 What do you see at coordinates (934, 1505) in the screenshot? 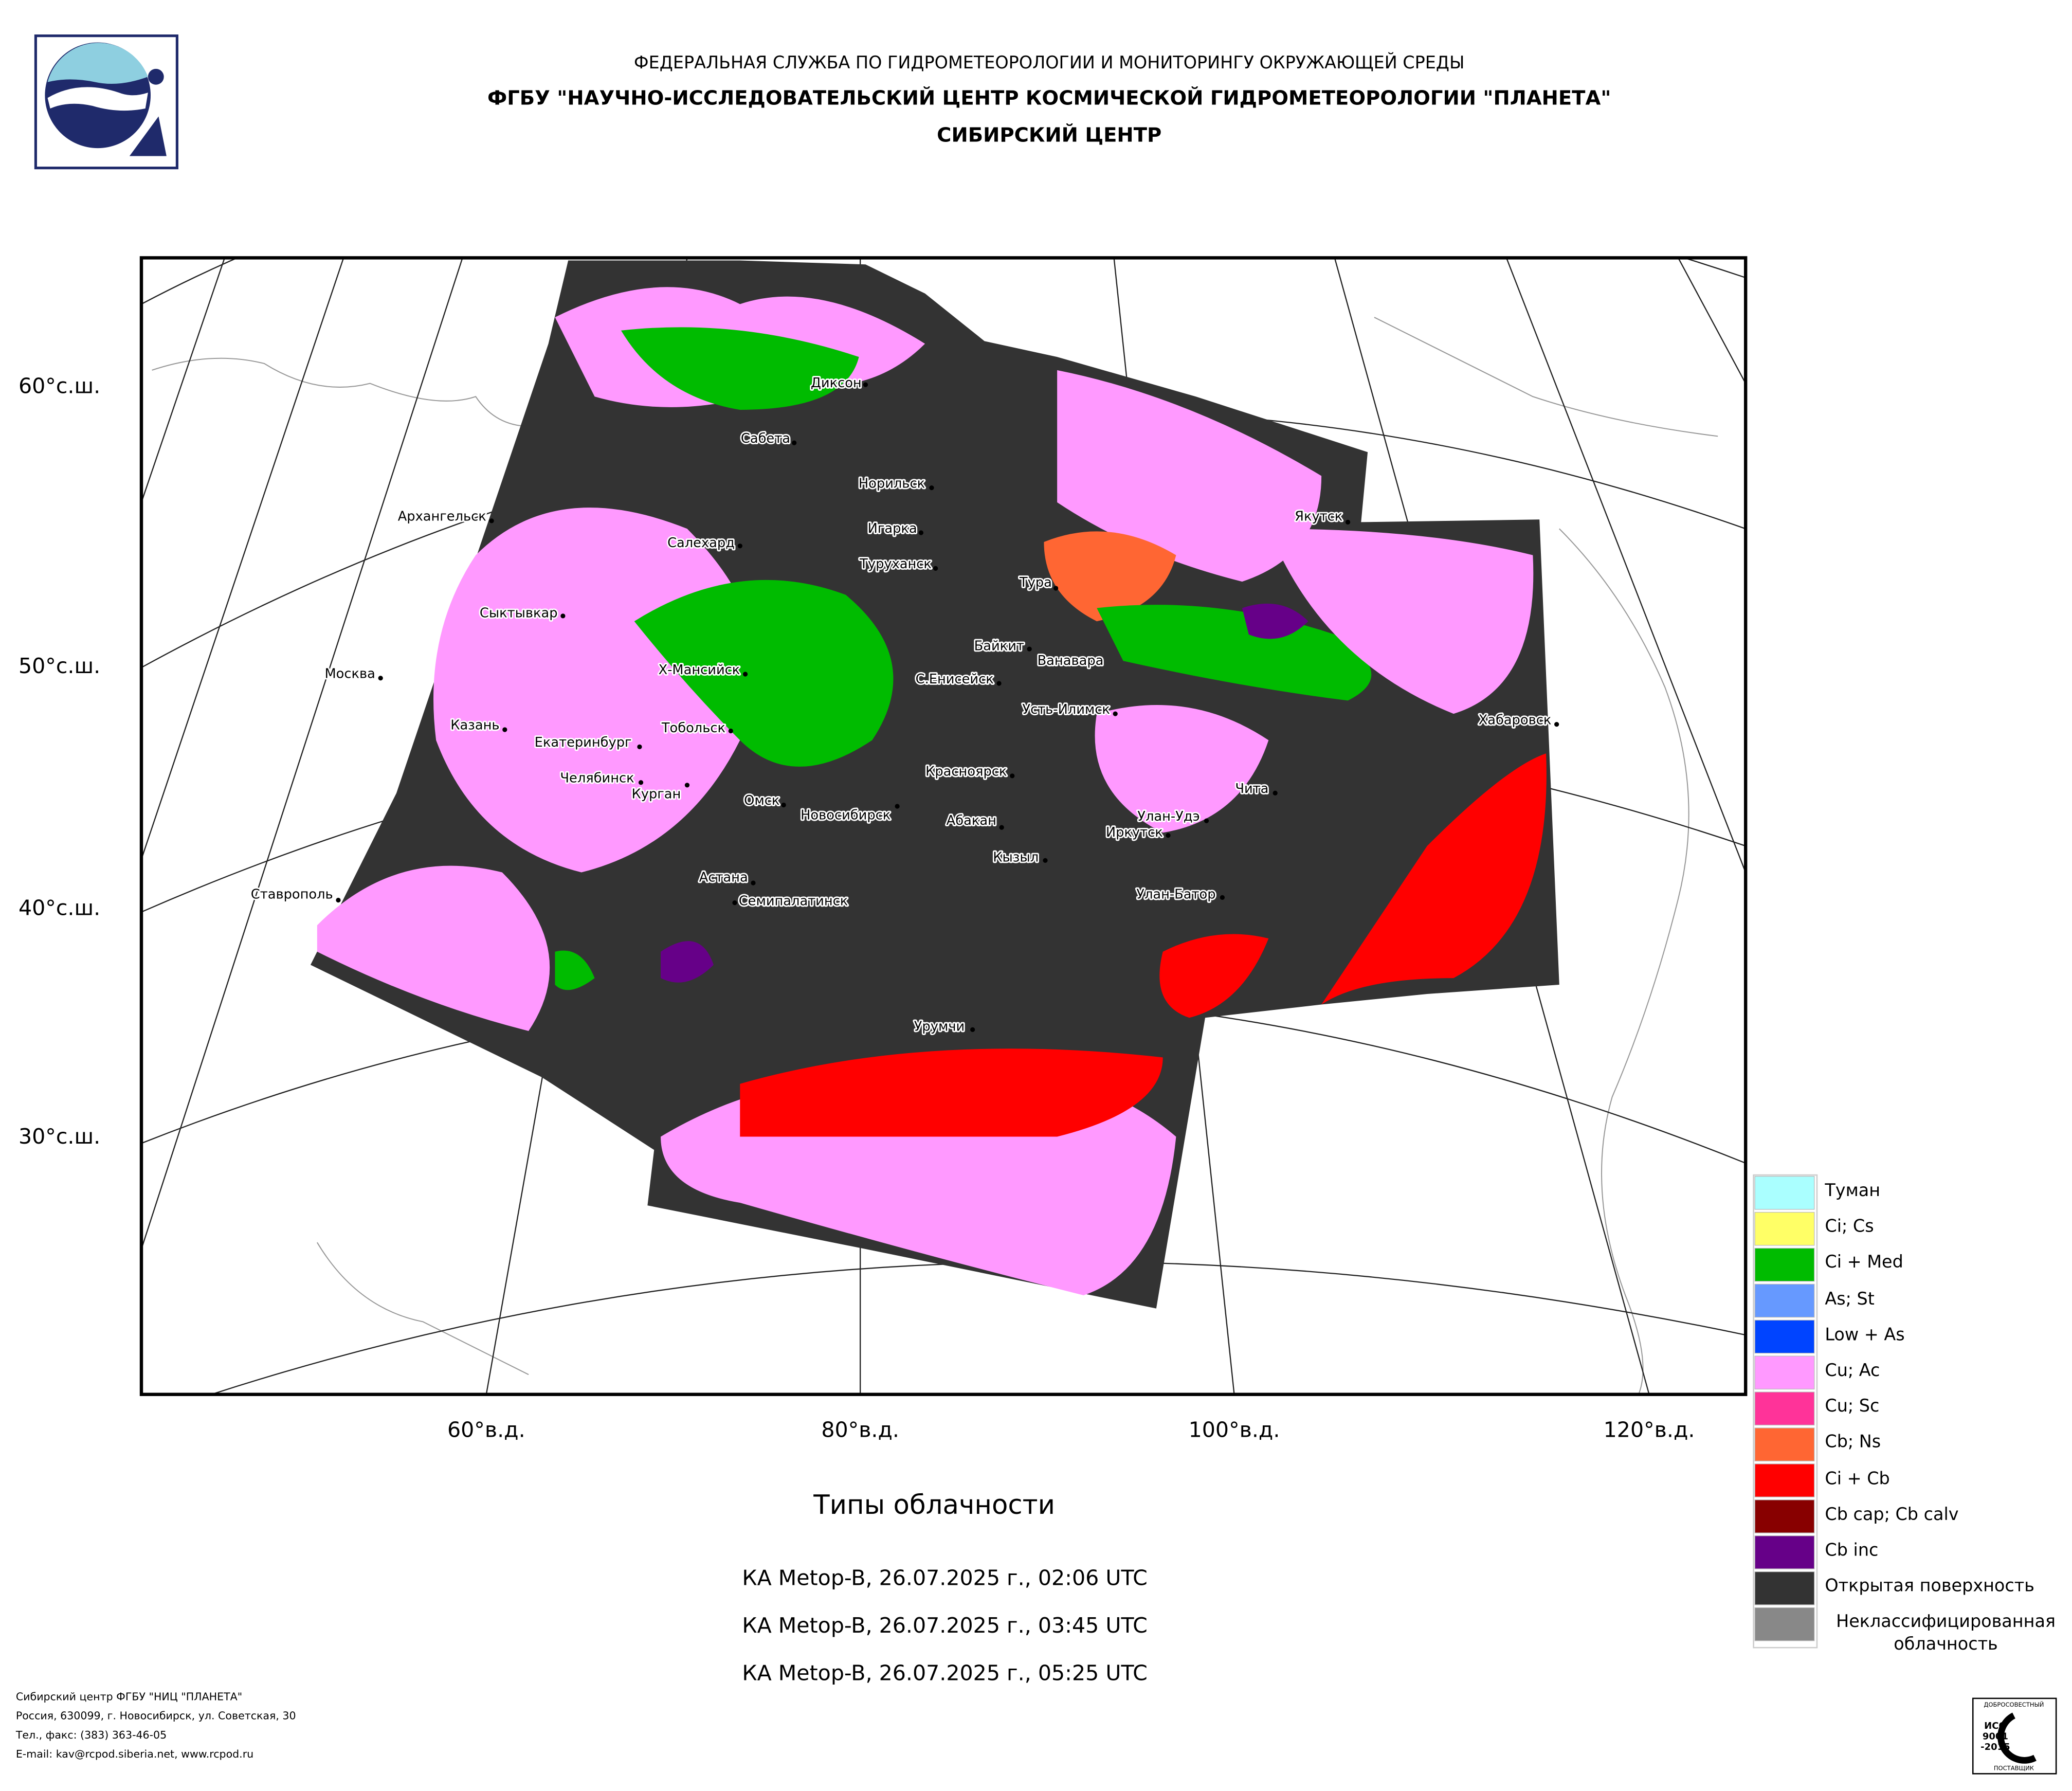
I see `caption-title: Типы облачности` at bounding box center [934, 1505].